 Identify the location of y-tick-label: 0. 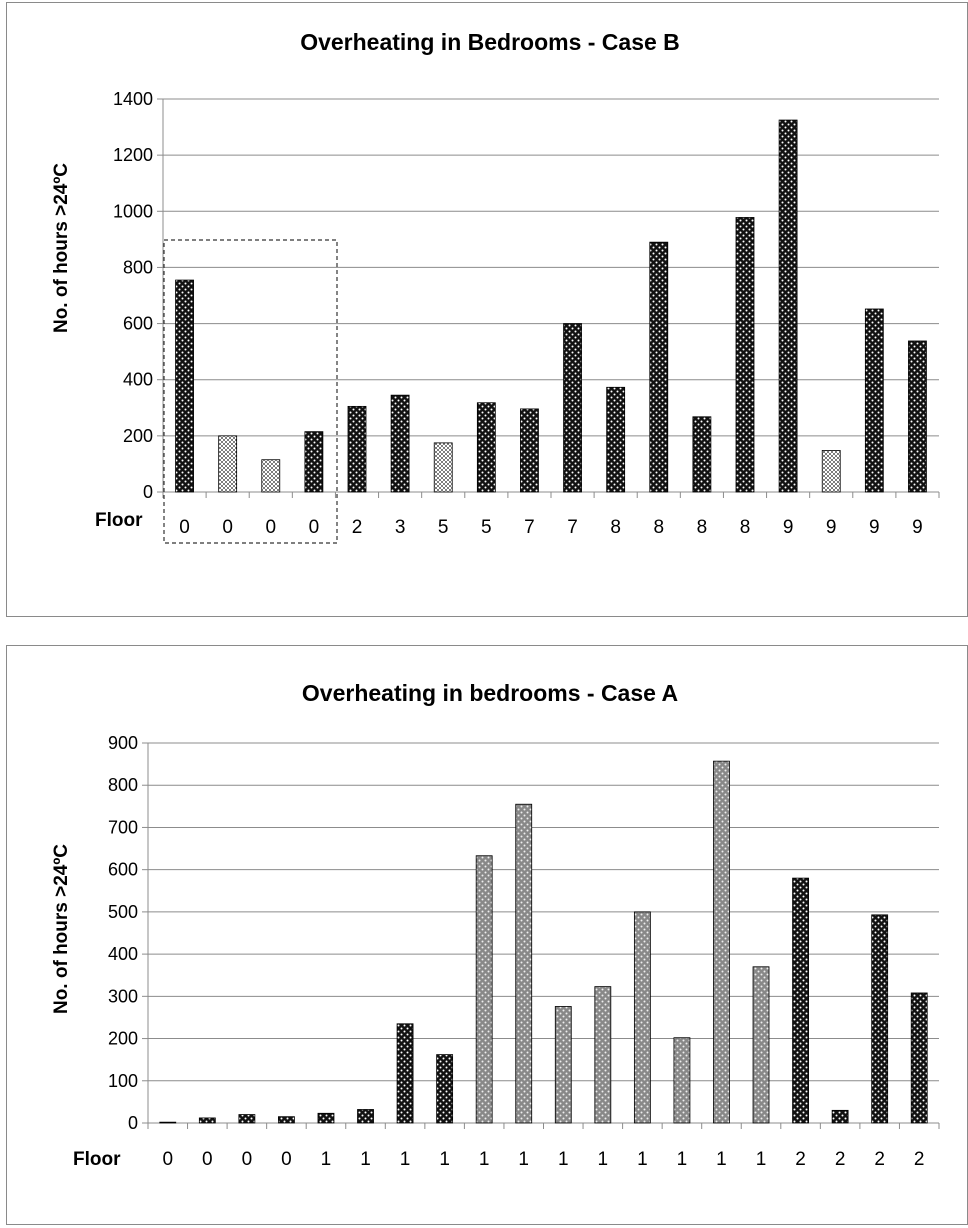
(148, 492).